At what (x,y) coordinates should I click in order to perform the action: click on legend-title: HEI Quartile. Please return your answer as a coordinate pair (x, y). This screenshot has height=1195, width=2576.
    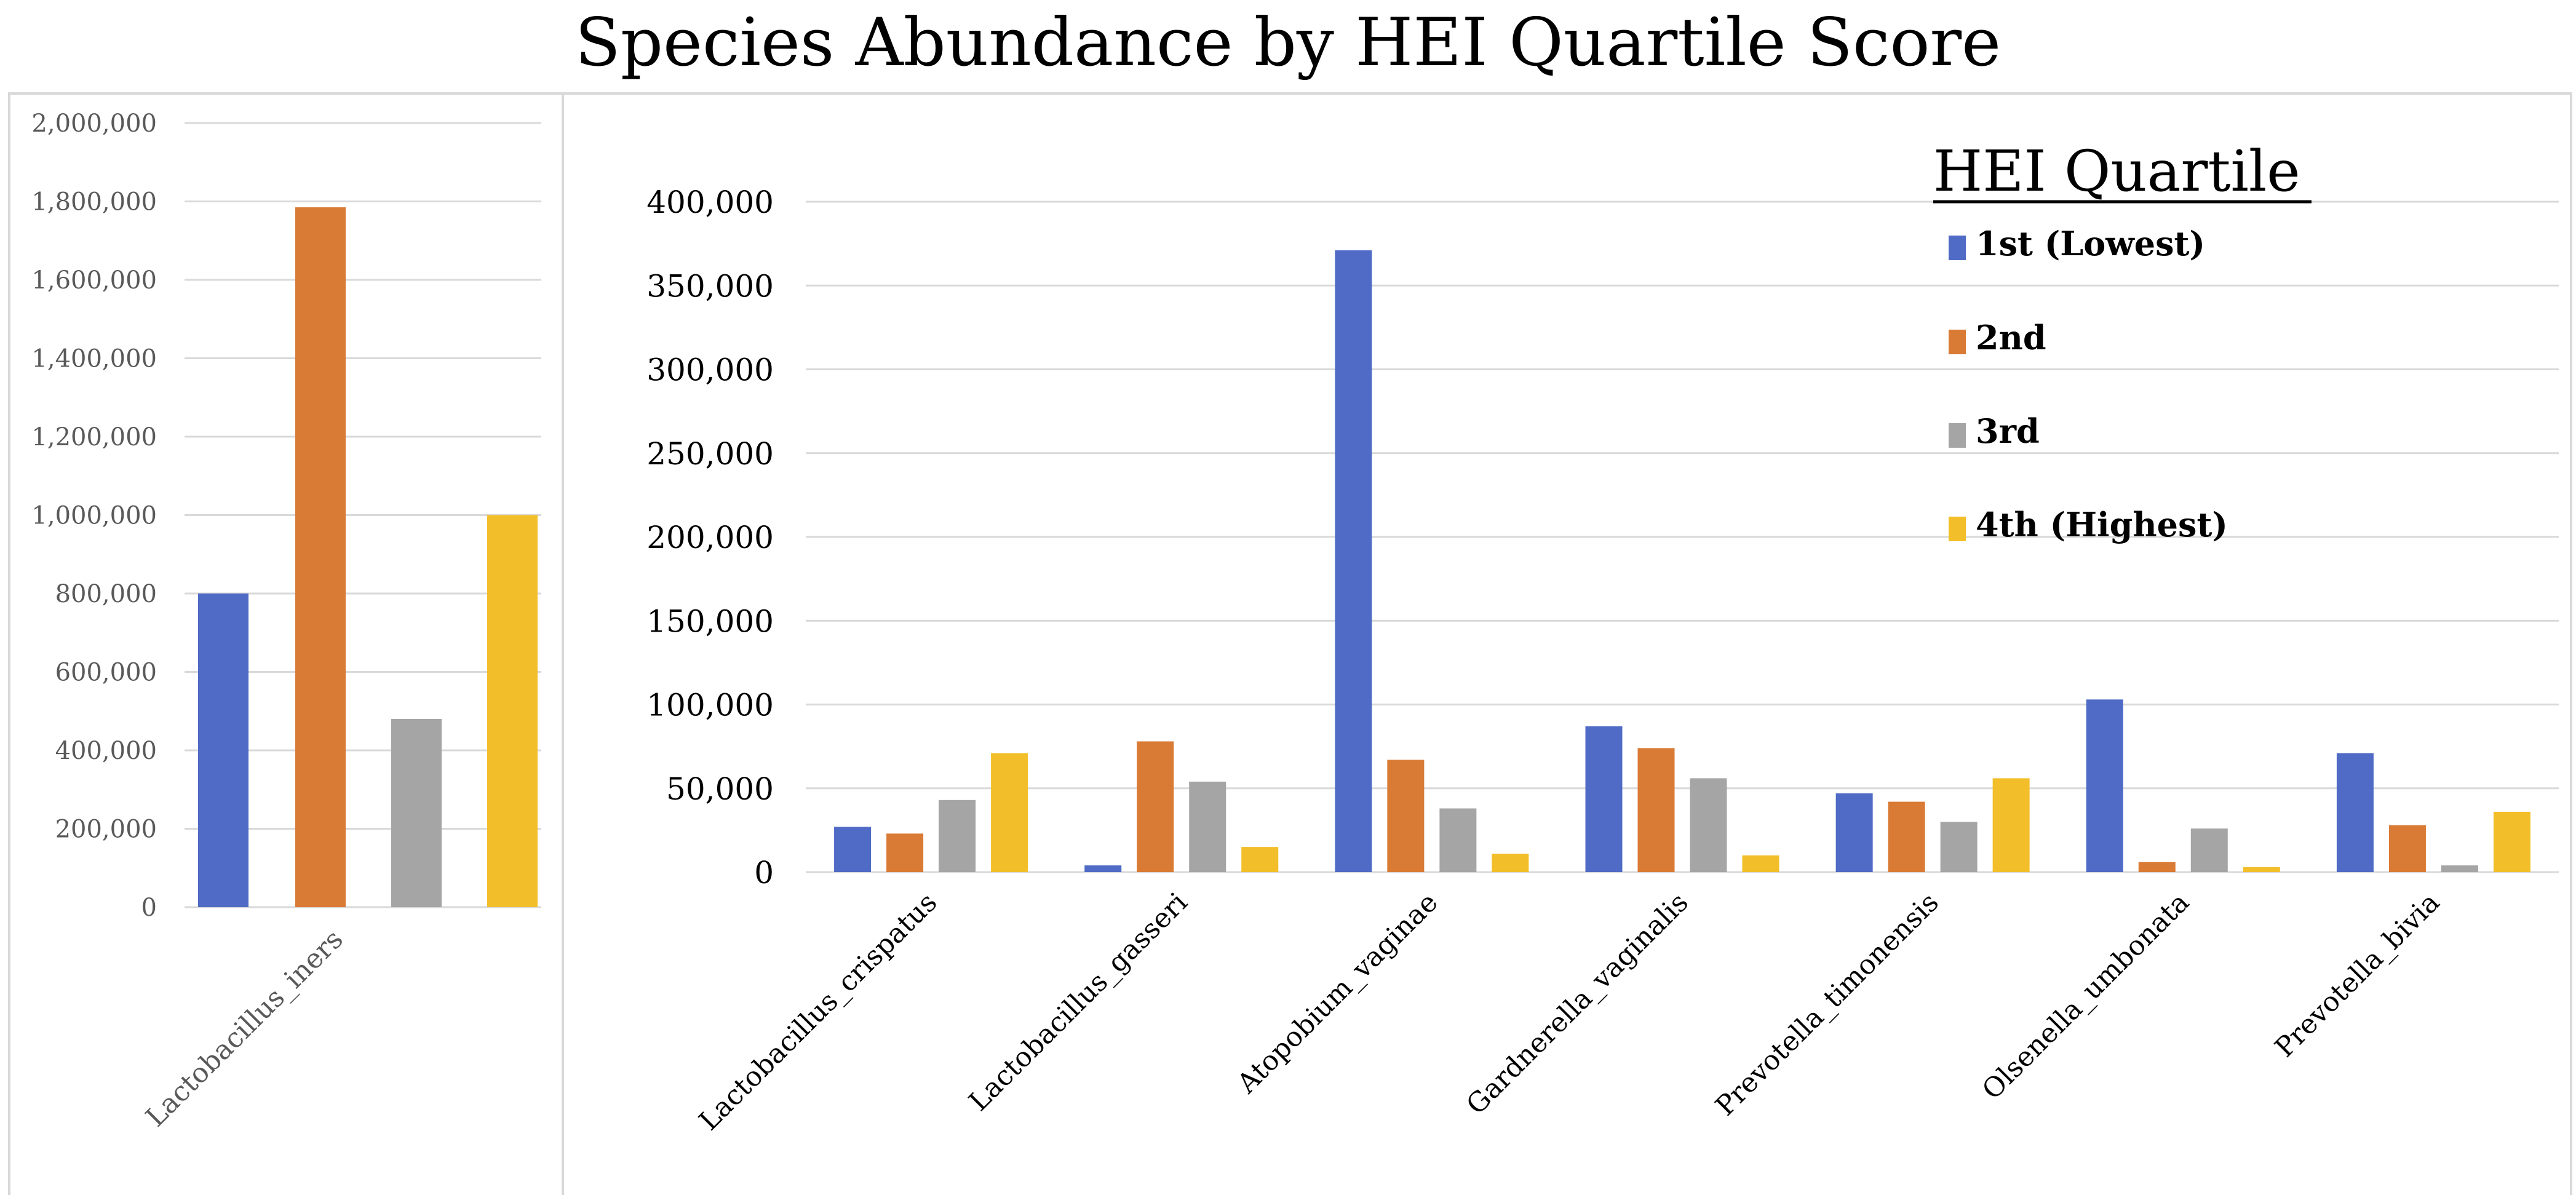
    Looking at the image, I should click on (2116, 171).